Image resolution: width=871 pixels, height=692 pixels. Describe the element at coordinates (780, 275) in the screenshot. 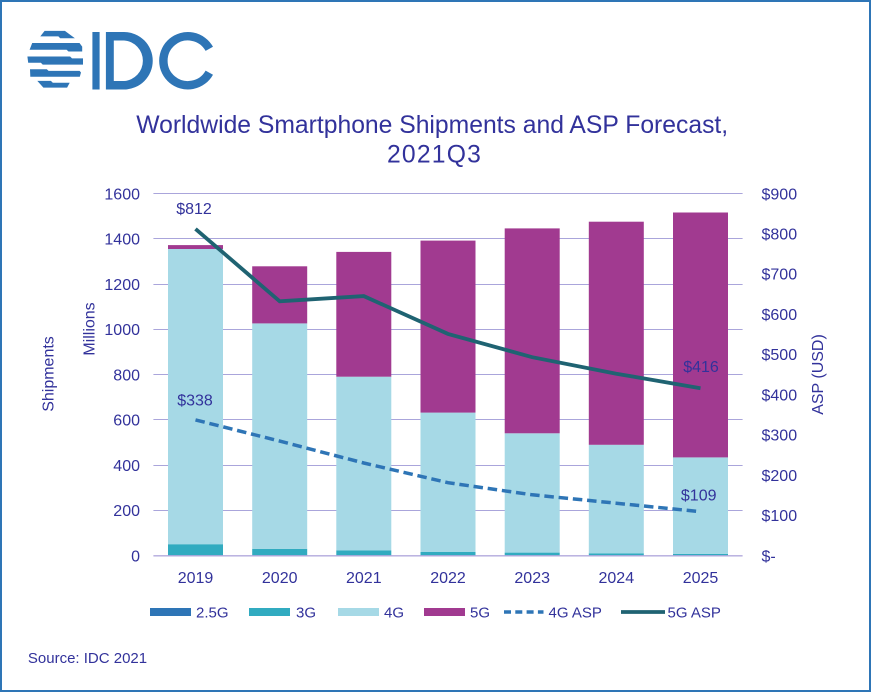

I see `svg-text: $700` at that location.